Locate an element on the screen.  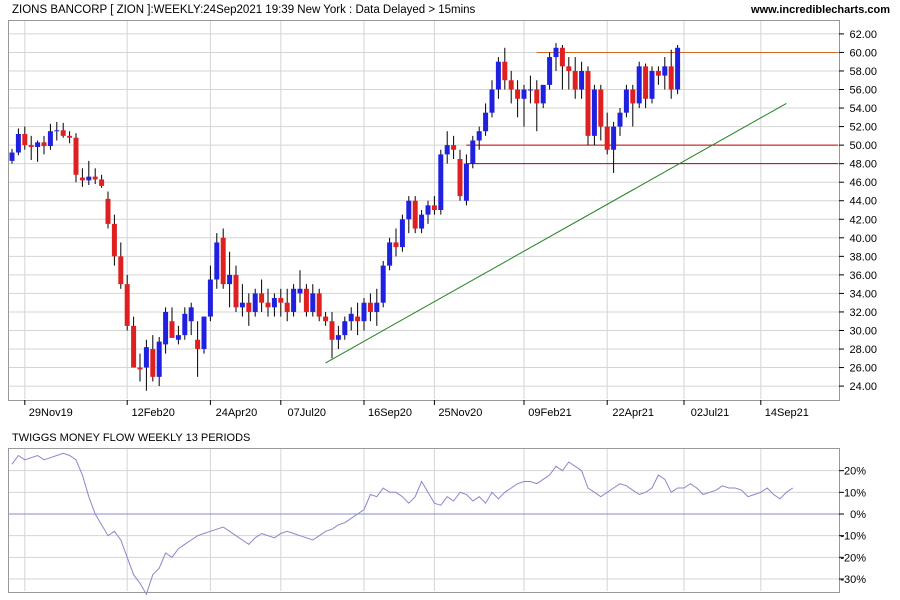
money-flow-y-axis: 20% 10% 0% -10% -20% -30% is located at coordinates (852, 526).